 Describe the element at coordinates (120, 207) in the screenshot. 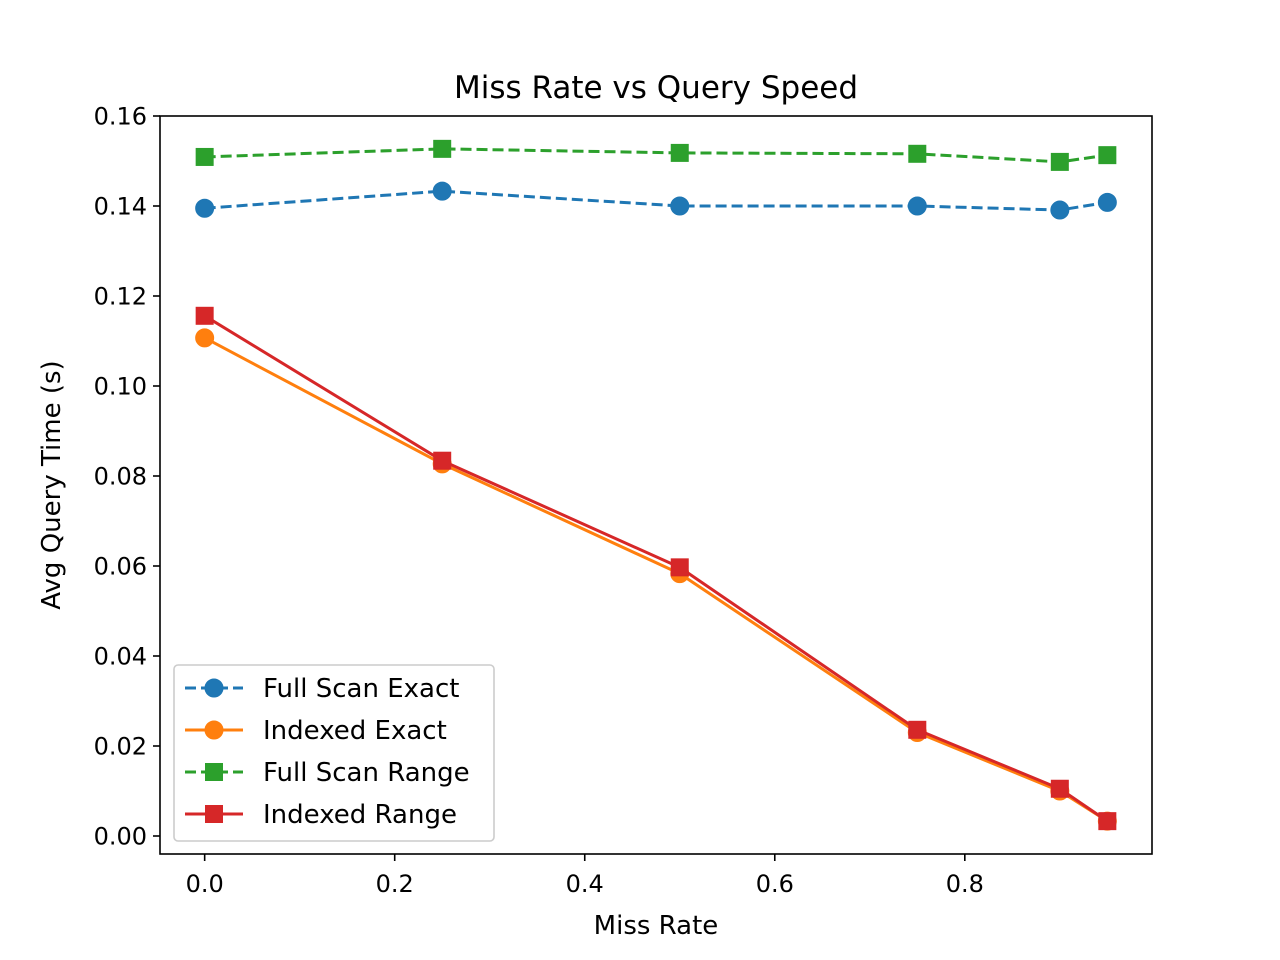

I see `y-tick-label: 0.14` at that location.